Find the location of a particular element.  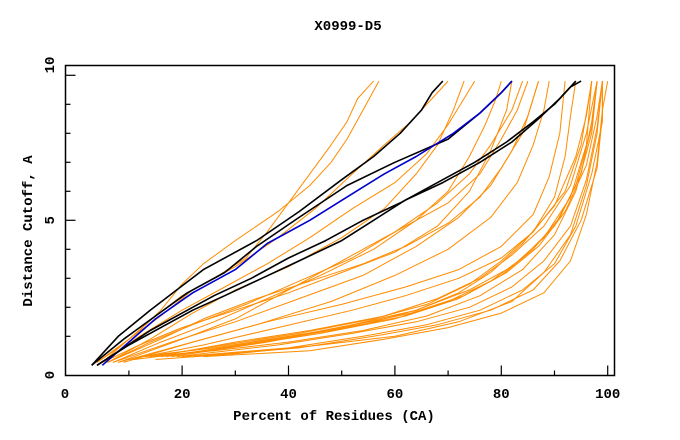

x-tick-label: 100 is located at coordinates (607, 395).